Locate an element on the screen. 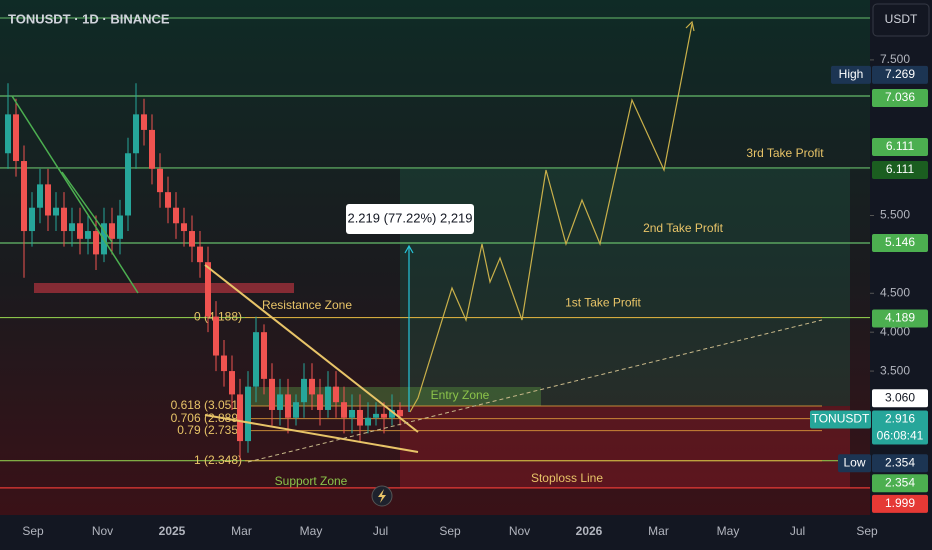  x-tick-label: Nov is located at coordinates (519, 531).